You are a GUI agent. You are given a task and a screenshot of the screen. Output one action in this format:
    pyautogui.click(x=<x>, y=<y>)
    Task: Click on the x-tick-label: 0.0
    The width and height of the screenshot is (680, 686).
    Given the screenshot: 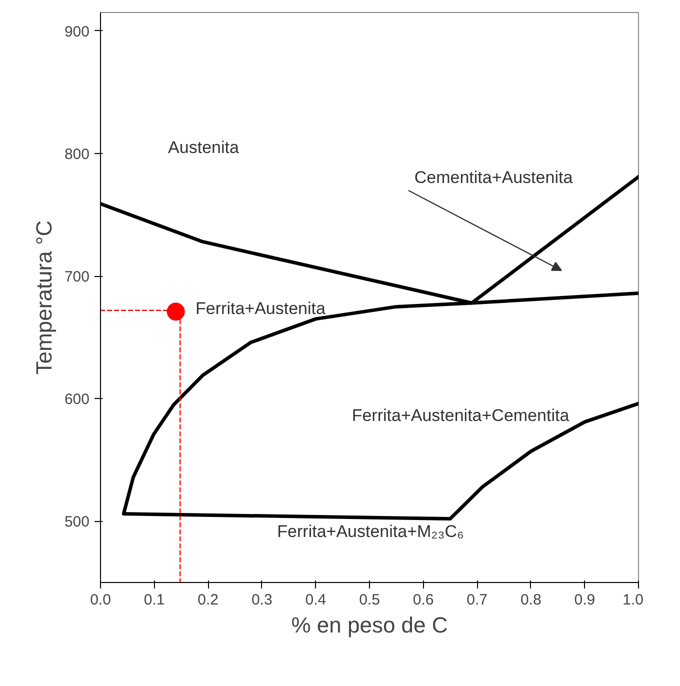 What is the action you would take?
    pyautogui.click(x=100, y=600)
    